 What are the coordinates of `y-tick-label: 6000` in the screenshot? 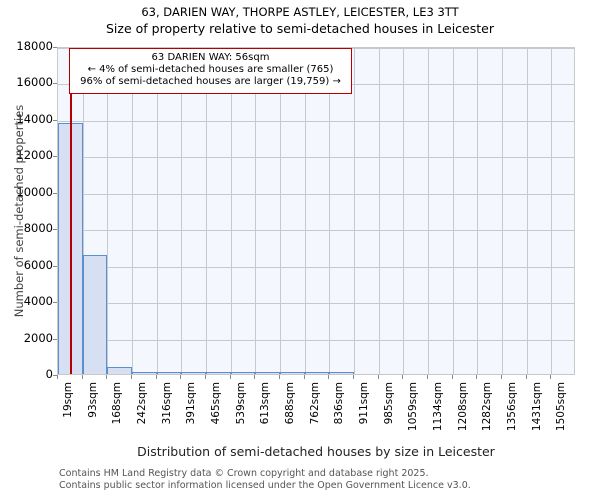 It's located at (38, 264).